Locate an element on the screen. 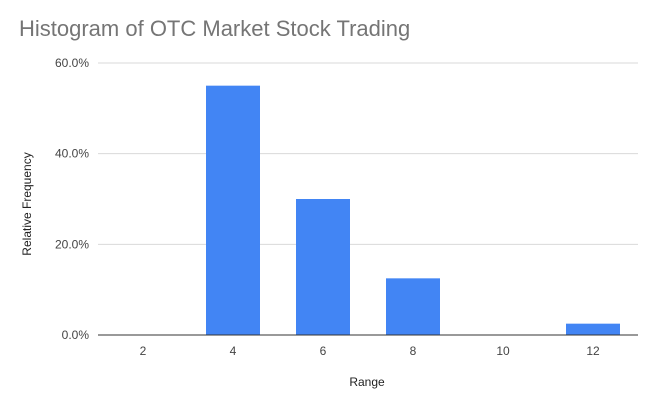  y-tick-label: 60.0% is located at coordinates (72, 63).